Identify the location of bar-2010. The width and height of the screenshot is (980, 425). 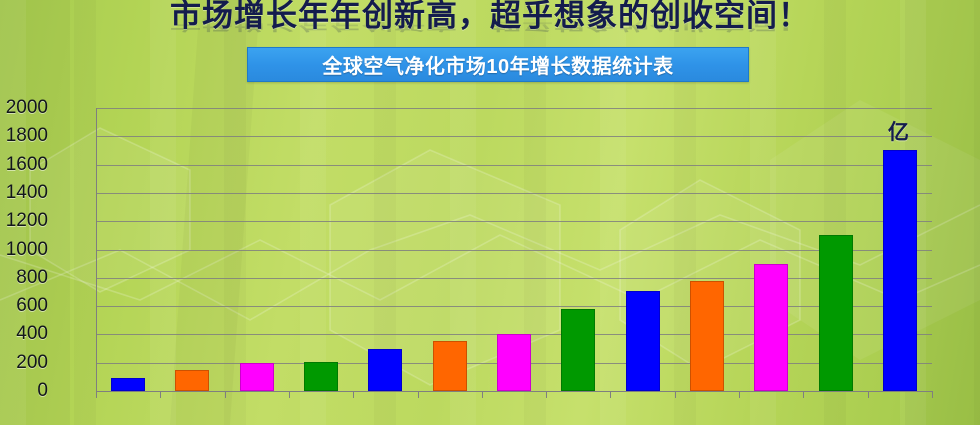
(321, 376).